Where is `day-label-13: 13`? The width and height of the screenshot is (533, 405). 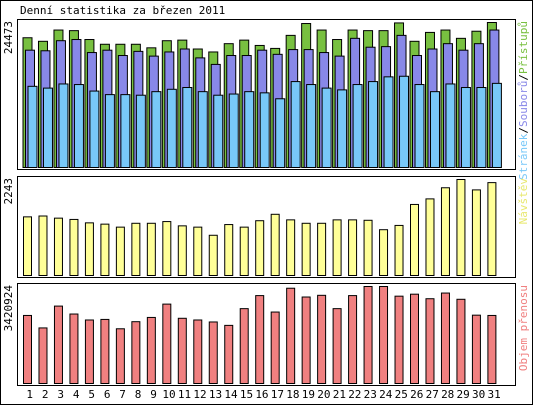
day-label-13: 13 is located at coordinates (215, 394).